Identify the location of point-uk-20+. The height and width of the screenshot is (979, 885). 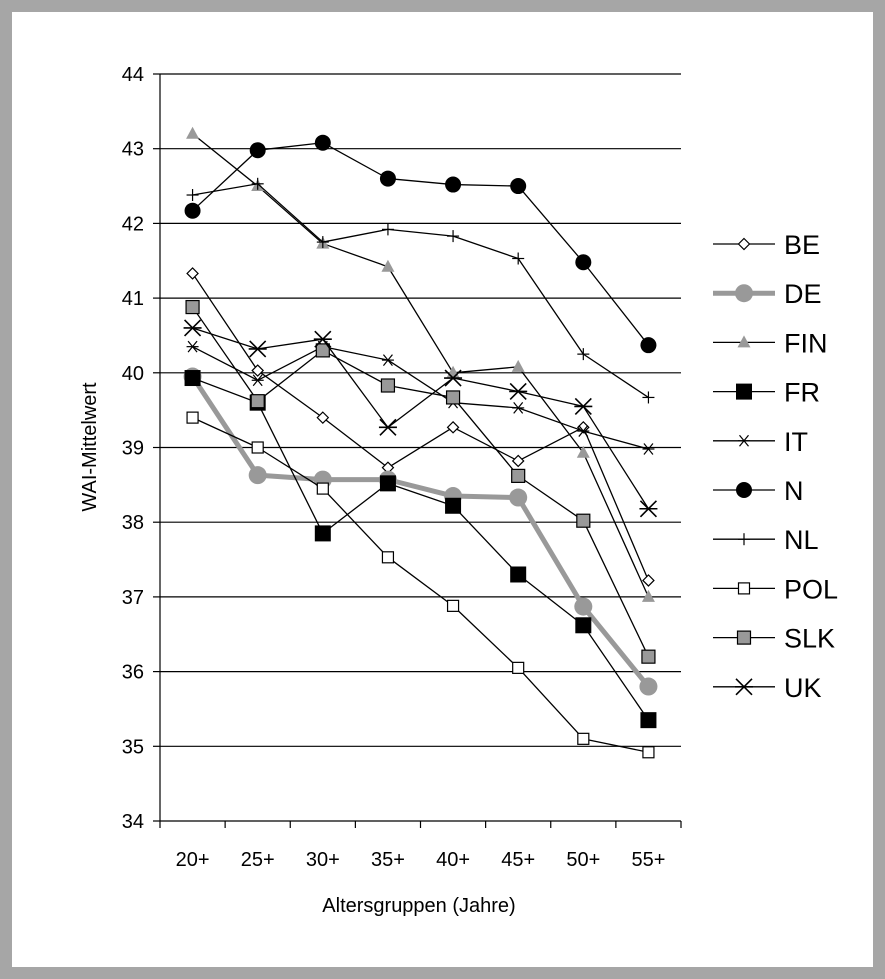
(192, 328).